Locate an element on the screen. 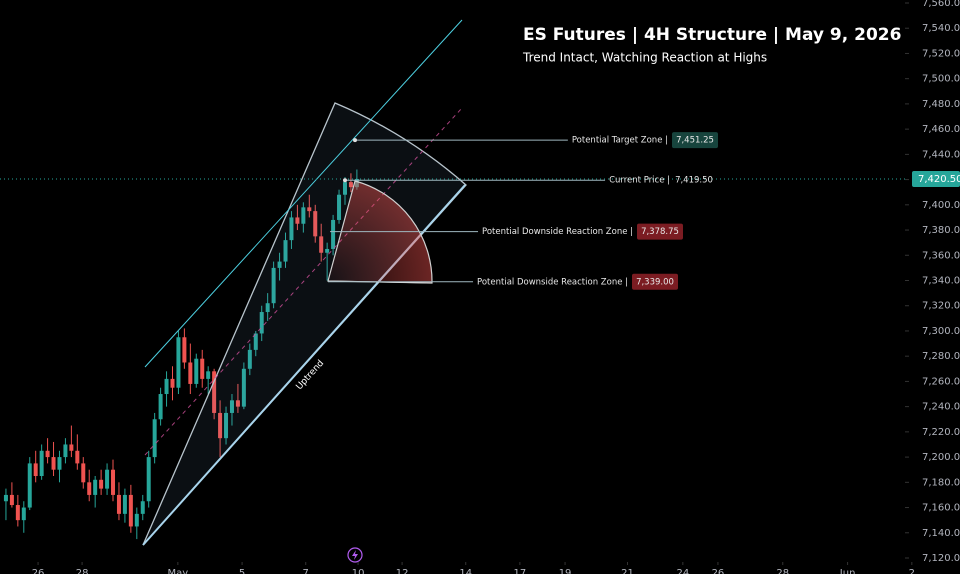  last-price-tag is located at coordinates (936, 178).